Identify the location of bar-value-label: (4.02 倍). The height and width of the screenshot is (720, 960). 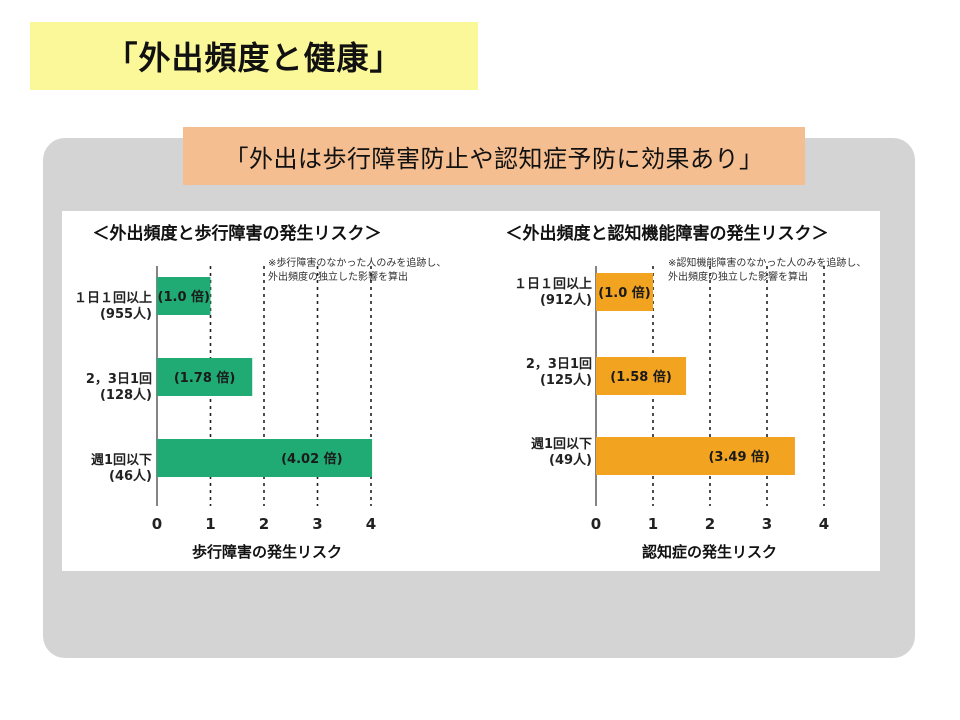
(311, 459).